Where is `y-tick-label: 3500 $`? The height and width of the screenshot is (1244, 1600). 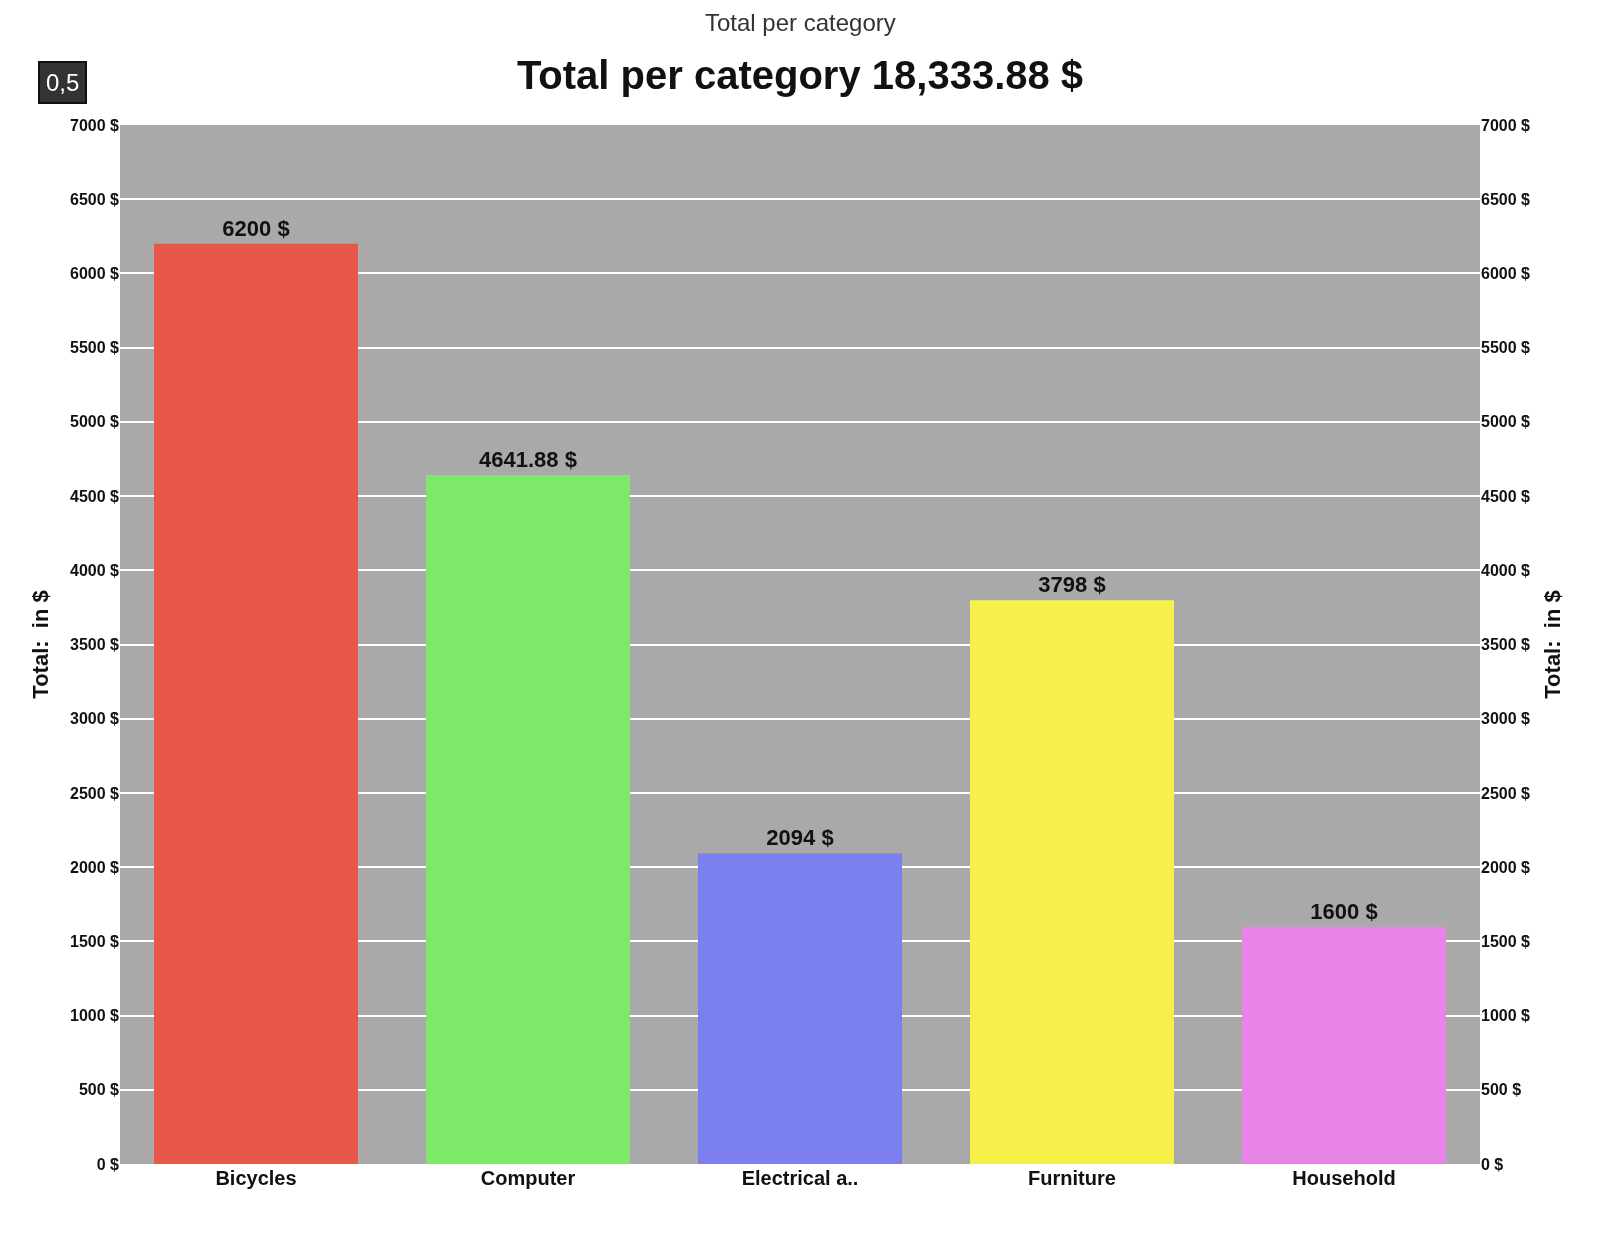
y-tick-label: 3500 $ is located at coordinates (95, 645).